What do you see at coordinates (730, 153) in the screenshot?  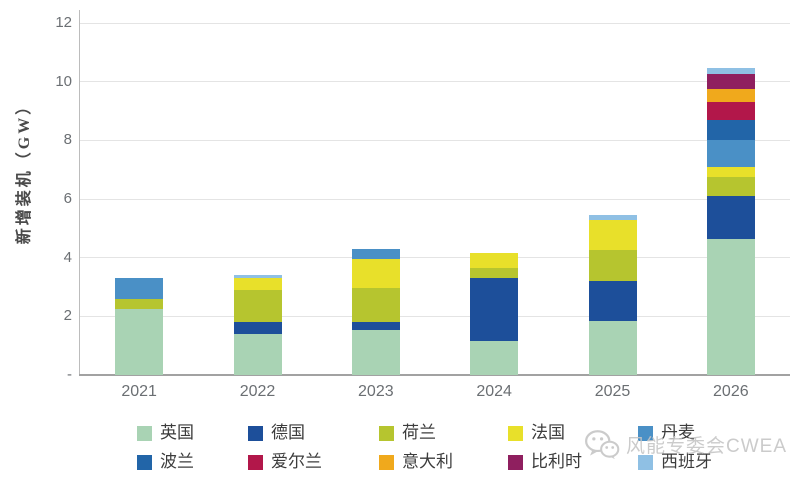 I see `bar-segment-2026-丹麦` at bounding box center [730, 153].